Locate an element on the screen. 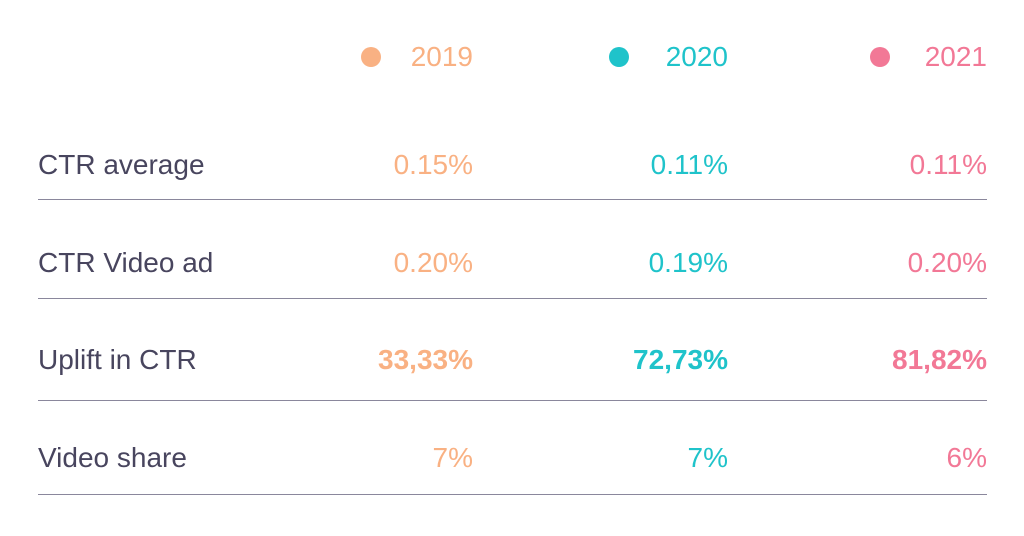 The height and width of the screenshot is (536, 1024). row-label: Uplift in CTR is located at coordinates (117, 359).